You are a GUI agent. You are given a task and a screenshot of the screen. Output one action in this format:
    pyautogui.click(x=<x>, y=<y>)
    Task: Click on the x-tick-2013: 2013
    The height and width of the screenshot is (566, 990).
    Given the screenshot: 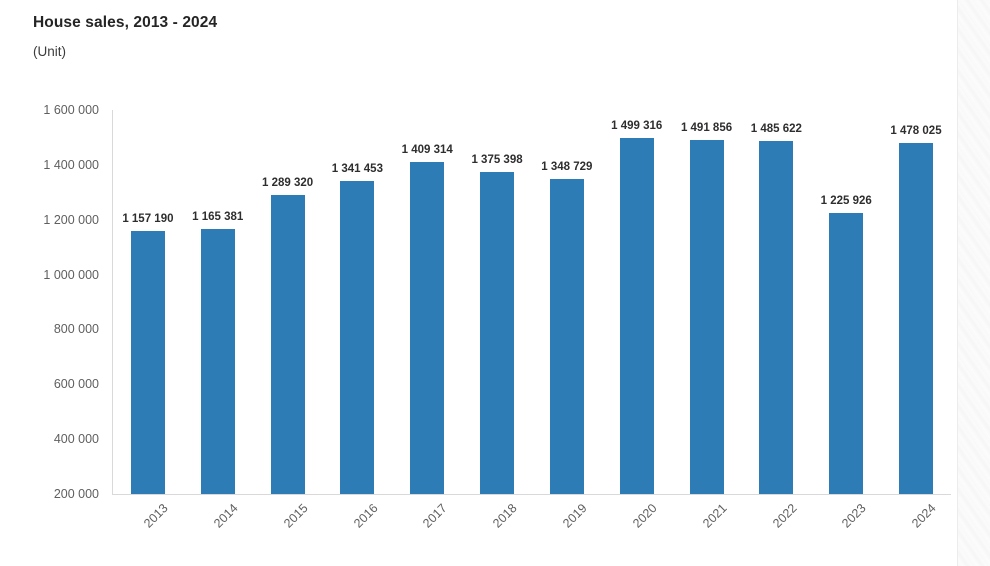 What is the action you would take?
    pyautogui.click(x=156, y=516)
    